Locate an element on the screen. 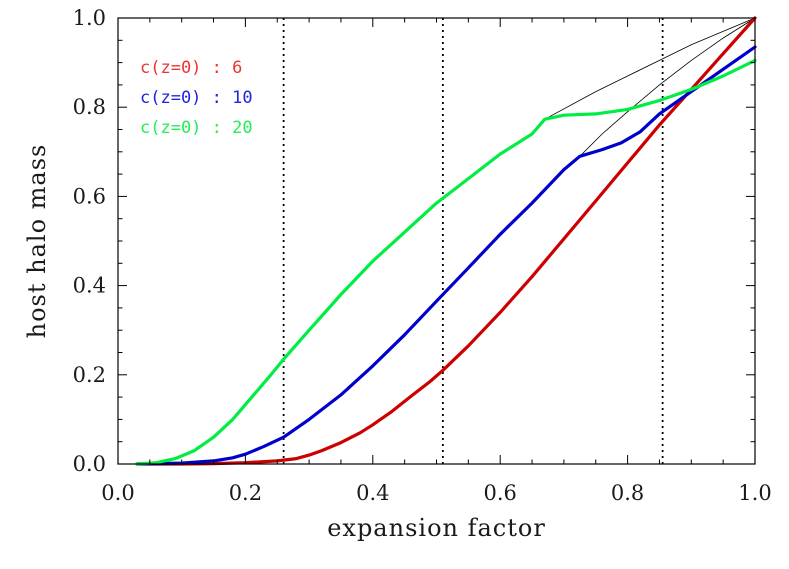  legend-entry-1: c(z=0) : 6 is located at coordinates (191, 68).